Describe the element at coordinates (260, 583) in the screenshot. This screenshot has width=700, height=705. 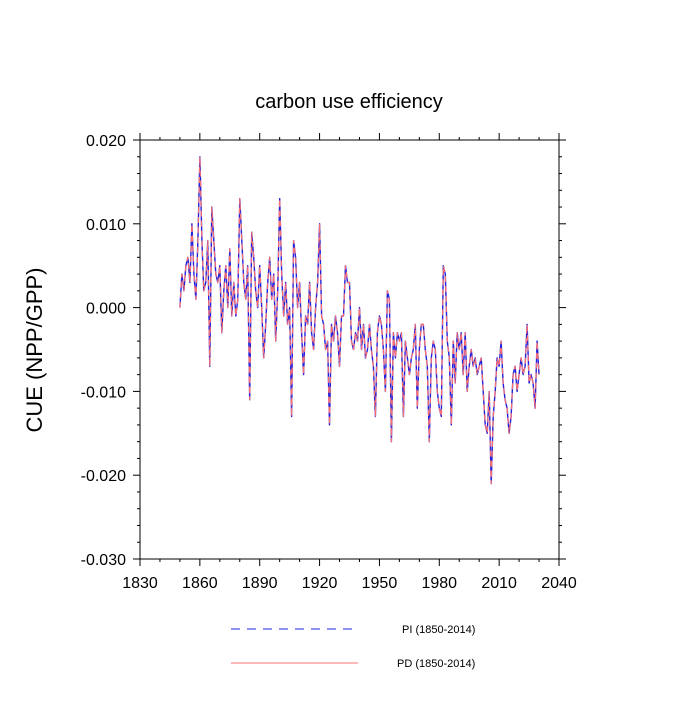
I see `x-tick-label: 1890` at that location.